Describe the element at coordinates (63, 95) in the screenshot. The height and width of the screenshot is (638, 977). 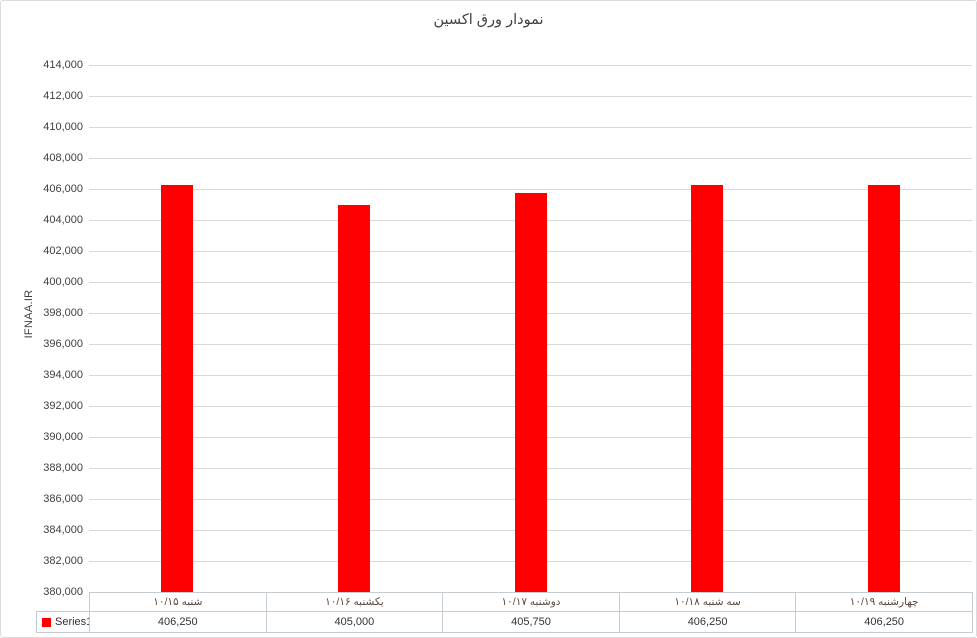
I see `y-tick-label: 412,000` at that location.